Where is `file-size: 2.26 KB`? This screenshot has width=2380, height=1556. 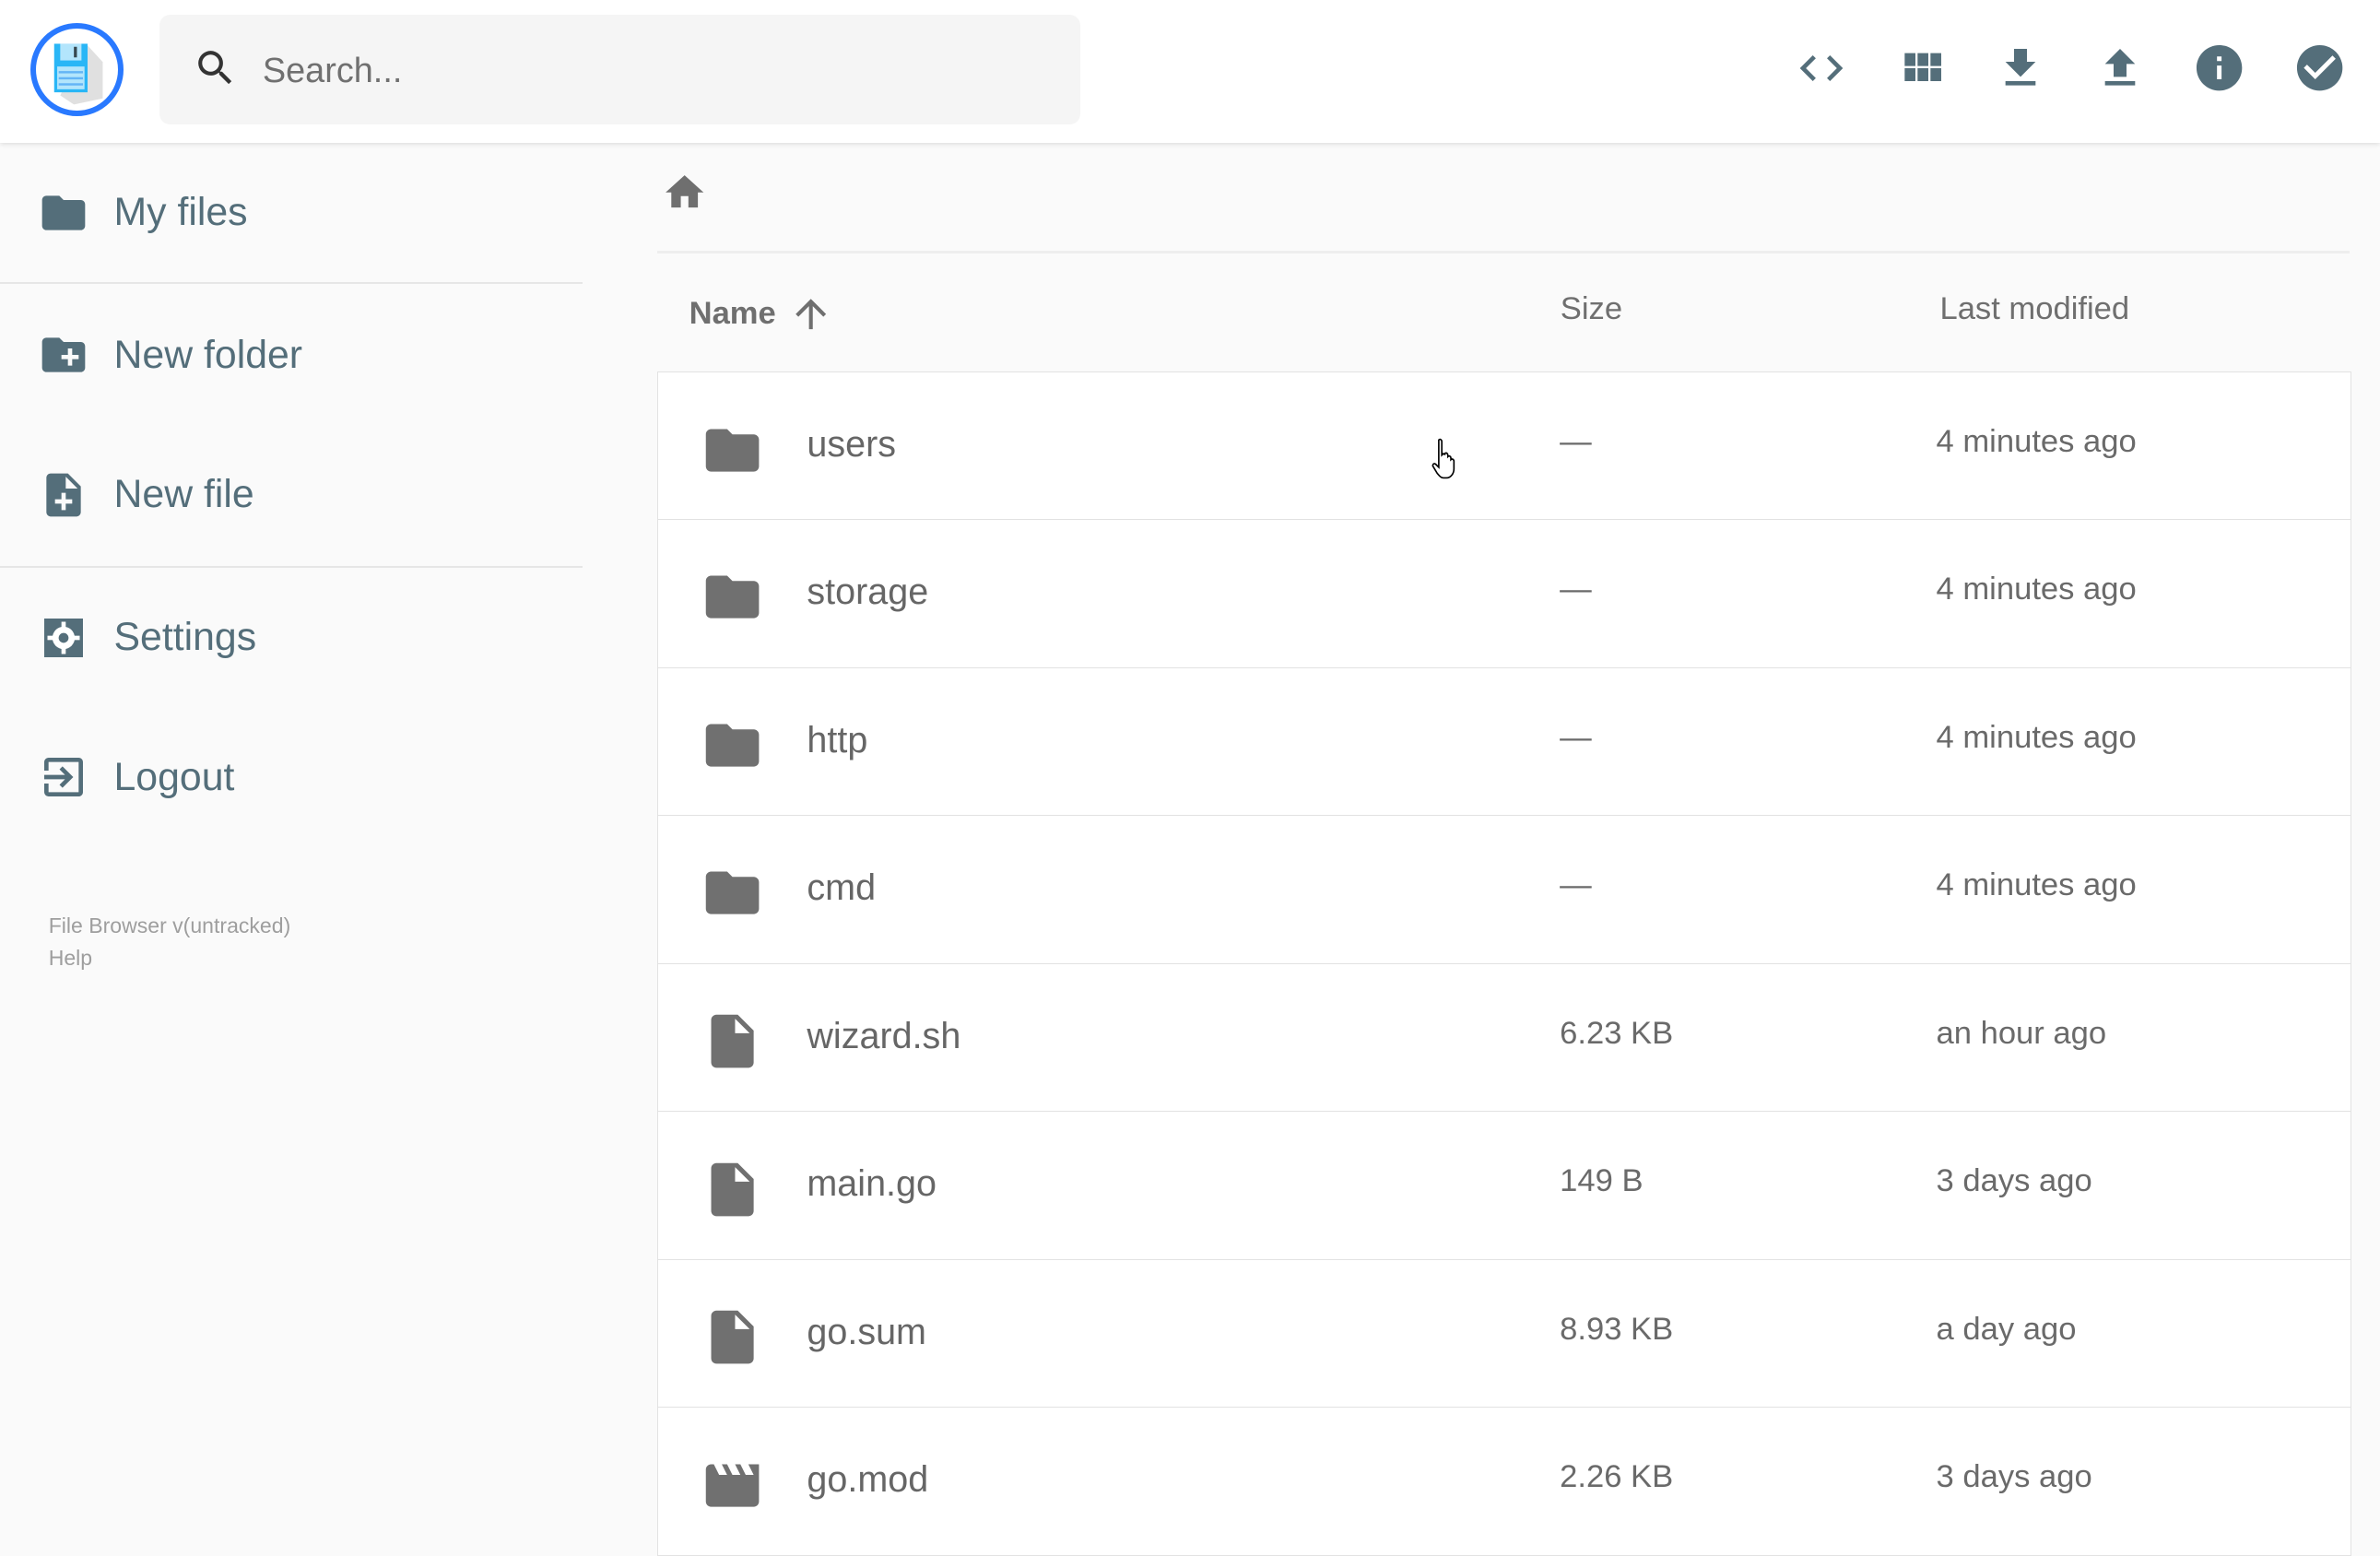
file-size: 2.26 KB is located at coordinates (1617, 1477).